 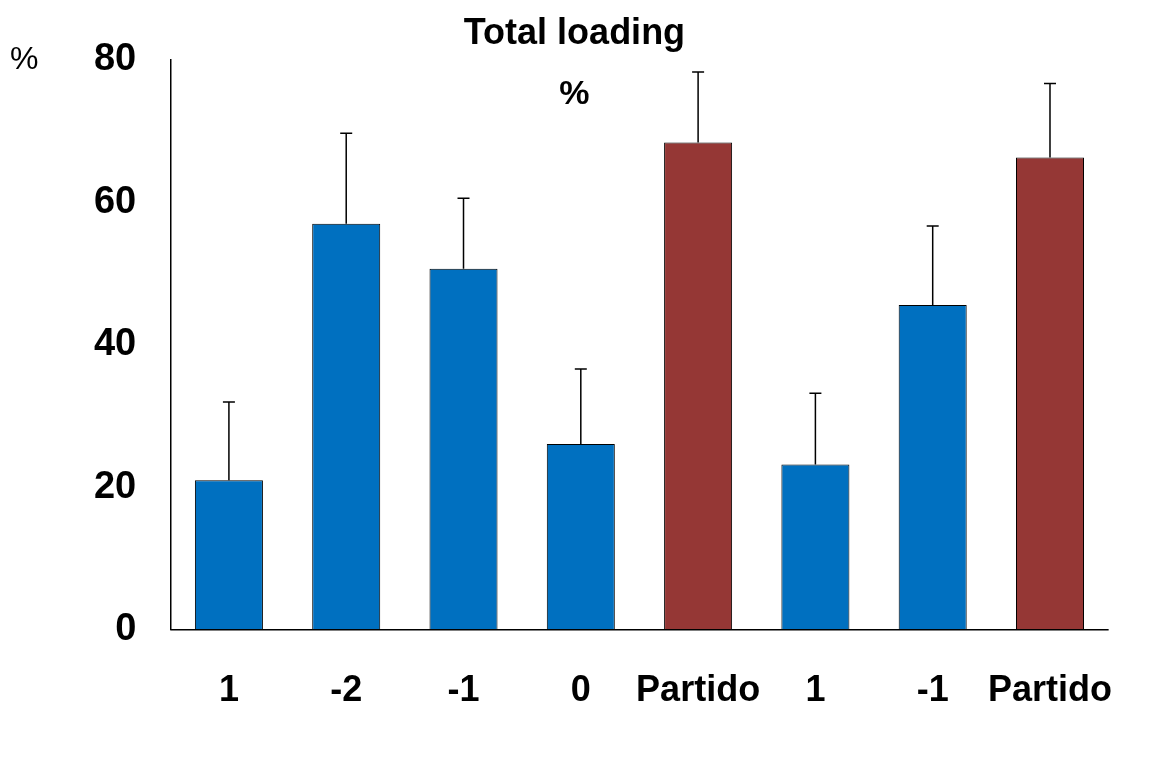 What do you see at coordinates (115, 342) in the screenshot?
I see `y-tick-label: 40` at bounding box center [115, 342].